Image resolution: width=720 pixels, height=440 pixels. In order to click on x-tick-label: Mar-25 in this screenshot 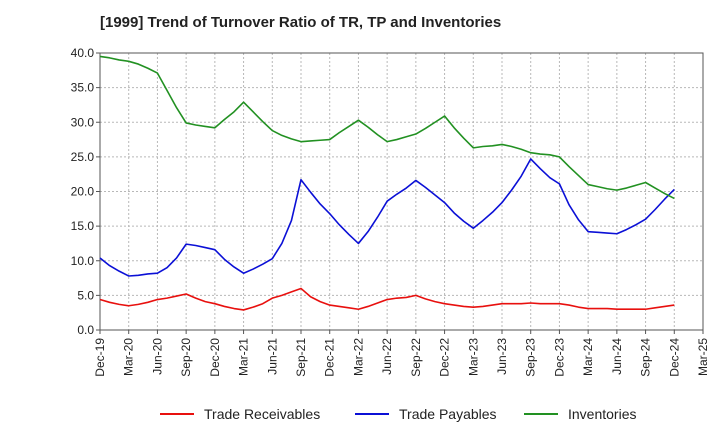, I will do `click(703, 357)`.